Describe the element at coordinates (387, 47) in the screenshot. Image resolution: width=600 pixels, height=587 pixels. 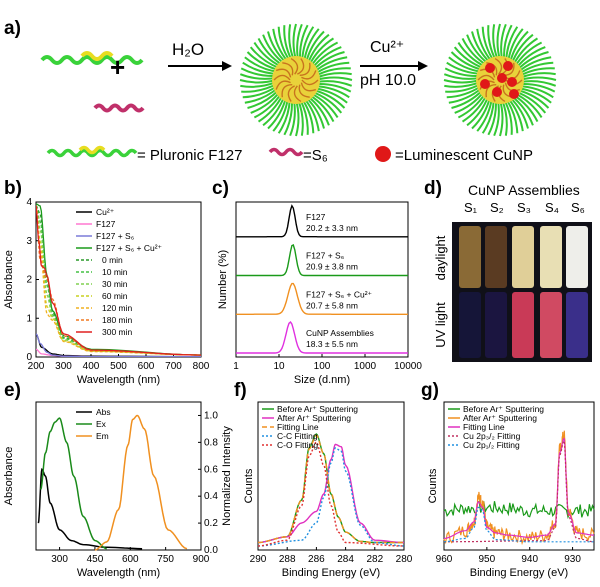
I see `step2-ion-label: Cu²⁺` at that location.